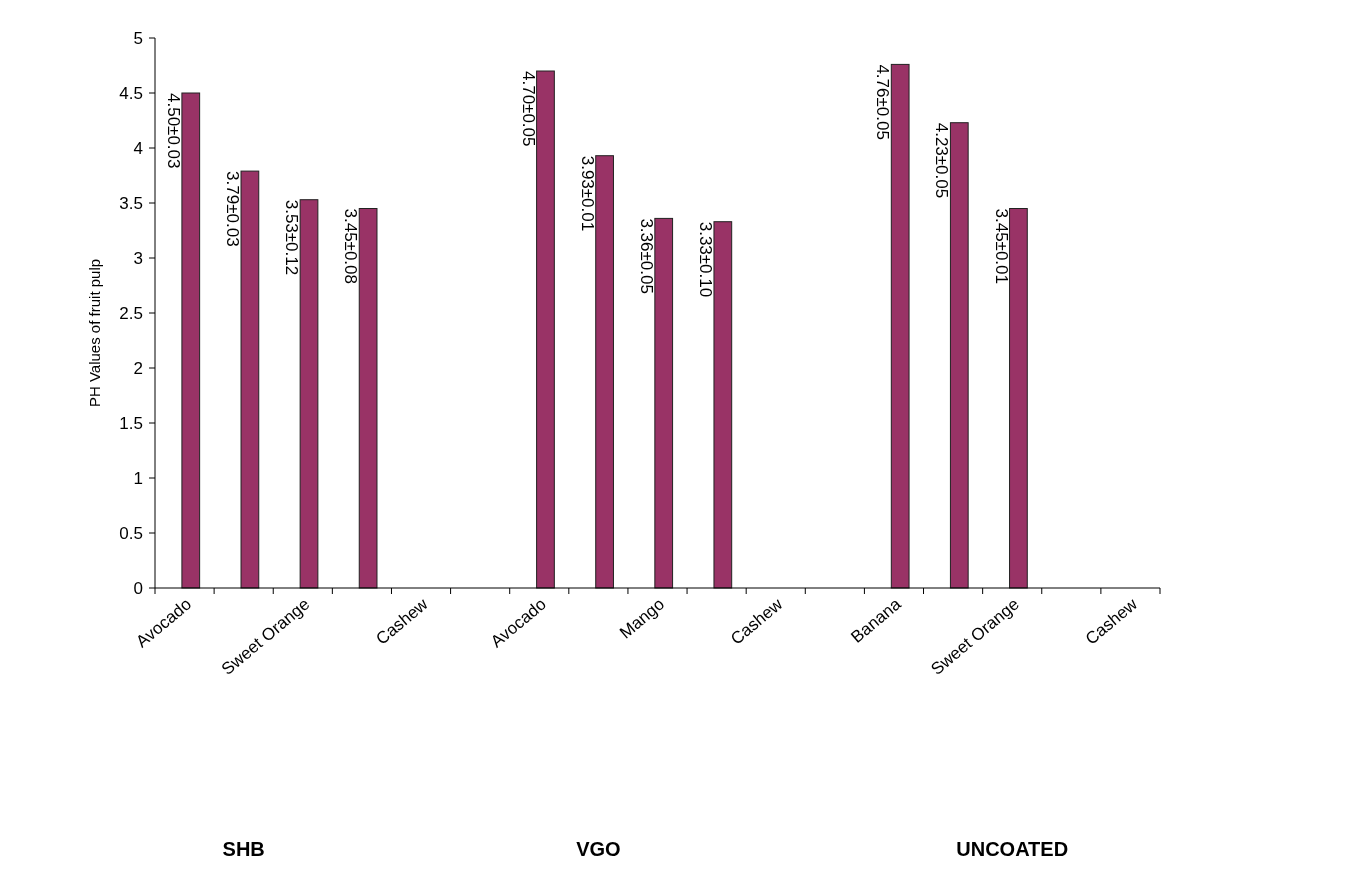 The image size is (1356, 877). What do you see at coordinates (138, 38) in the screenshot?
I see `y-tick-label: 5` at bounding box center [138, 38].